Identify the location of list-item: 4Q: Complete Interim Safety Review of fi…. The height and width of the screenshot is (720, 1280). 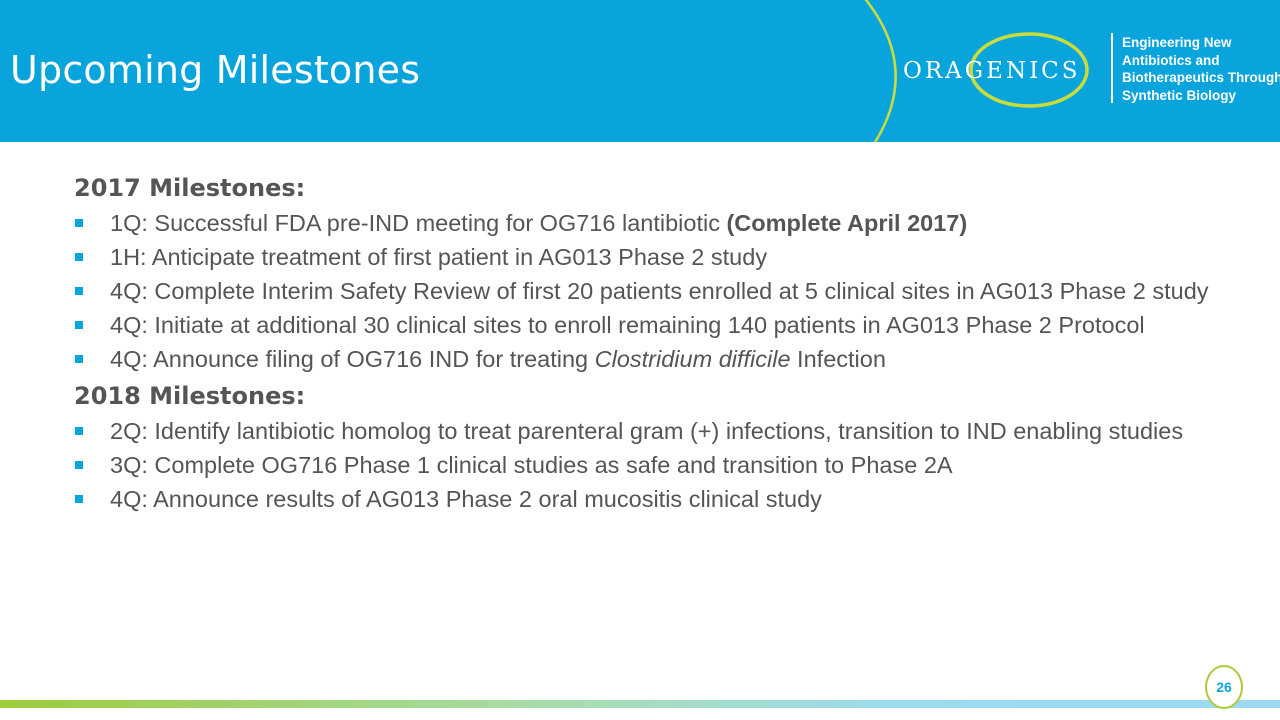
(642, 291).